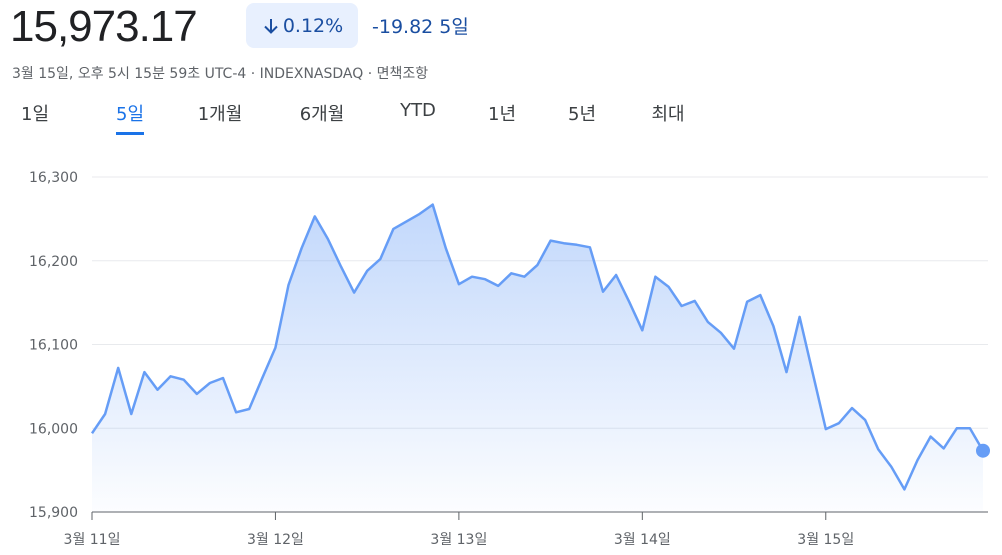  Describe the element at coordinates (53, 178) in the screenshot. I see `y-tick-label: 16,300` at that location.